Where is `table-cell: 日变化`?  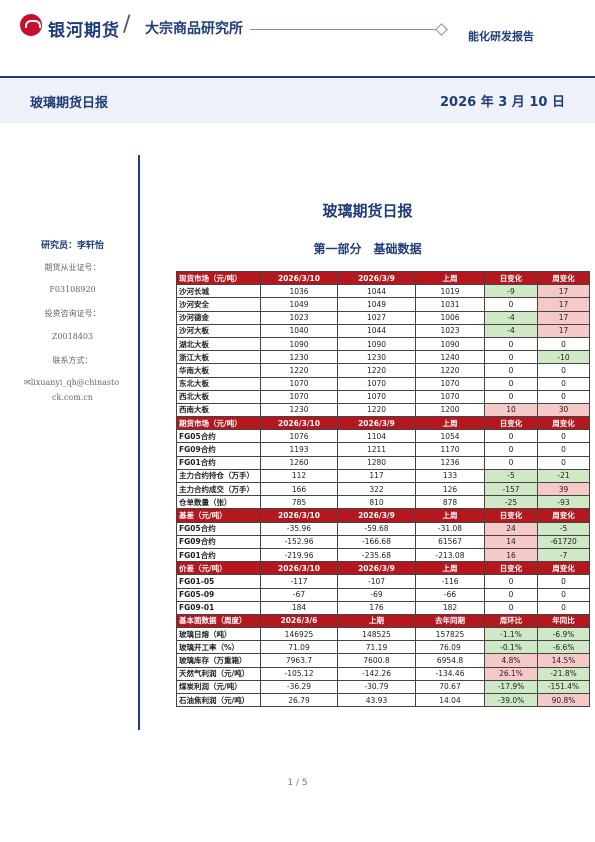
table-cell: 日变化 is located at coordinates (511, 568).